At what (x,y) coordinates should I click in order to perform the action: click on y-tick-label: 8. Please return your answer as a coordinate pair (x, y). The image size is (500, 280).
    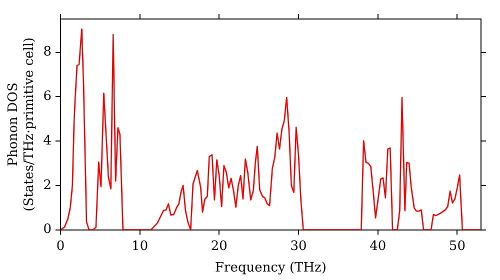
    Looking at the image, I should click on (47, 52).